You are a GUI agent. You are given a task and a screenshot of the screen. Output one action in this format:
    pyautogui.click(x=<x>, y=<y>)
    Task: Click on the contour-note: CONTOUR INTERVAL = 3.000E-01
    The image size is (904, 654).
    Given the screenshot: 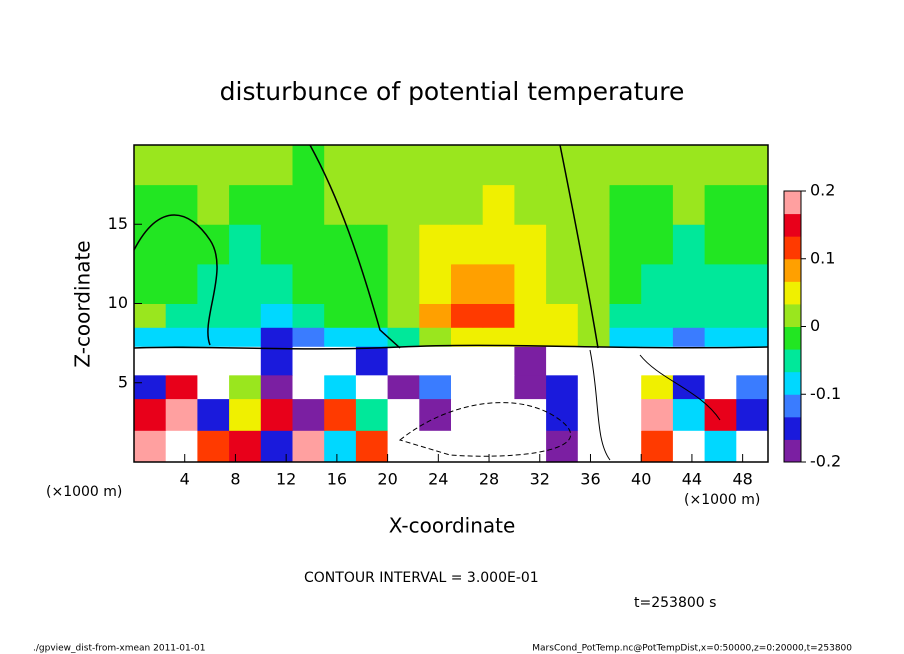 What is the action you would take?
    pyautogui.click(x=421, y=578)
    